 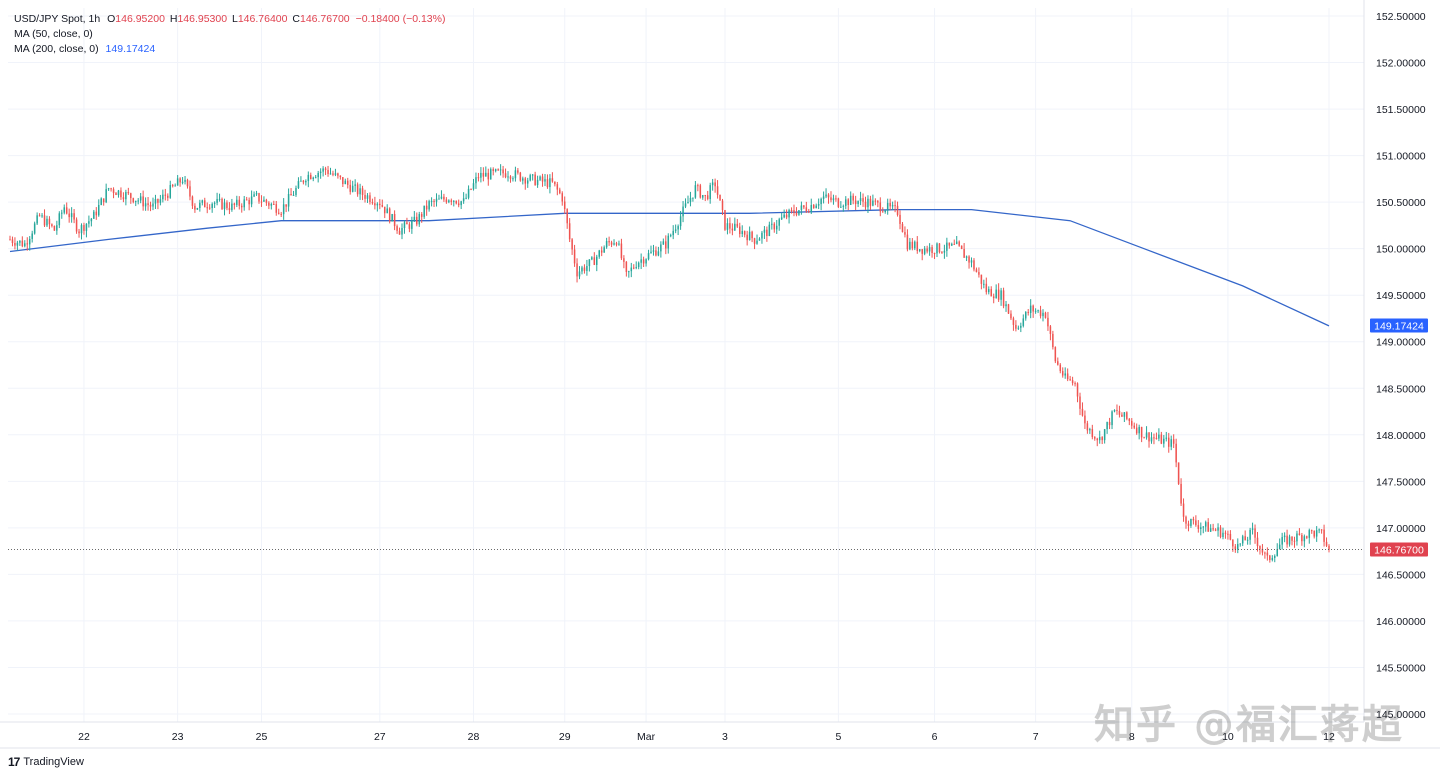 I want to click on ma200-price-tag-label: 149.17424, so click(x=1399, y=327).